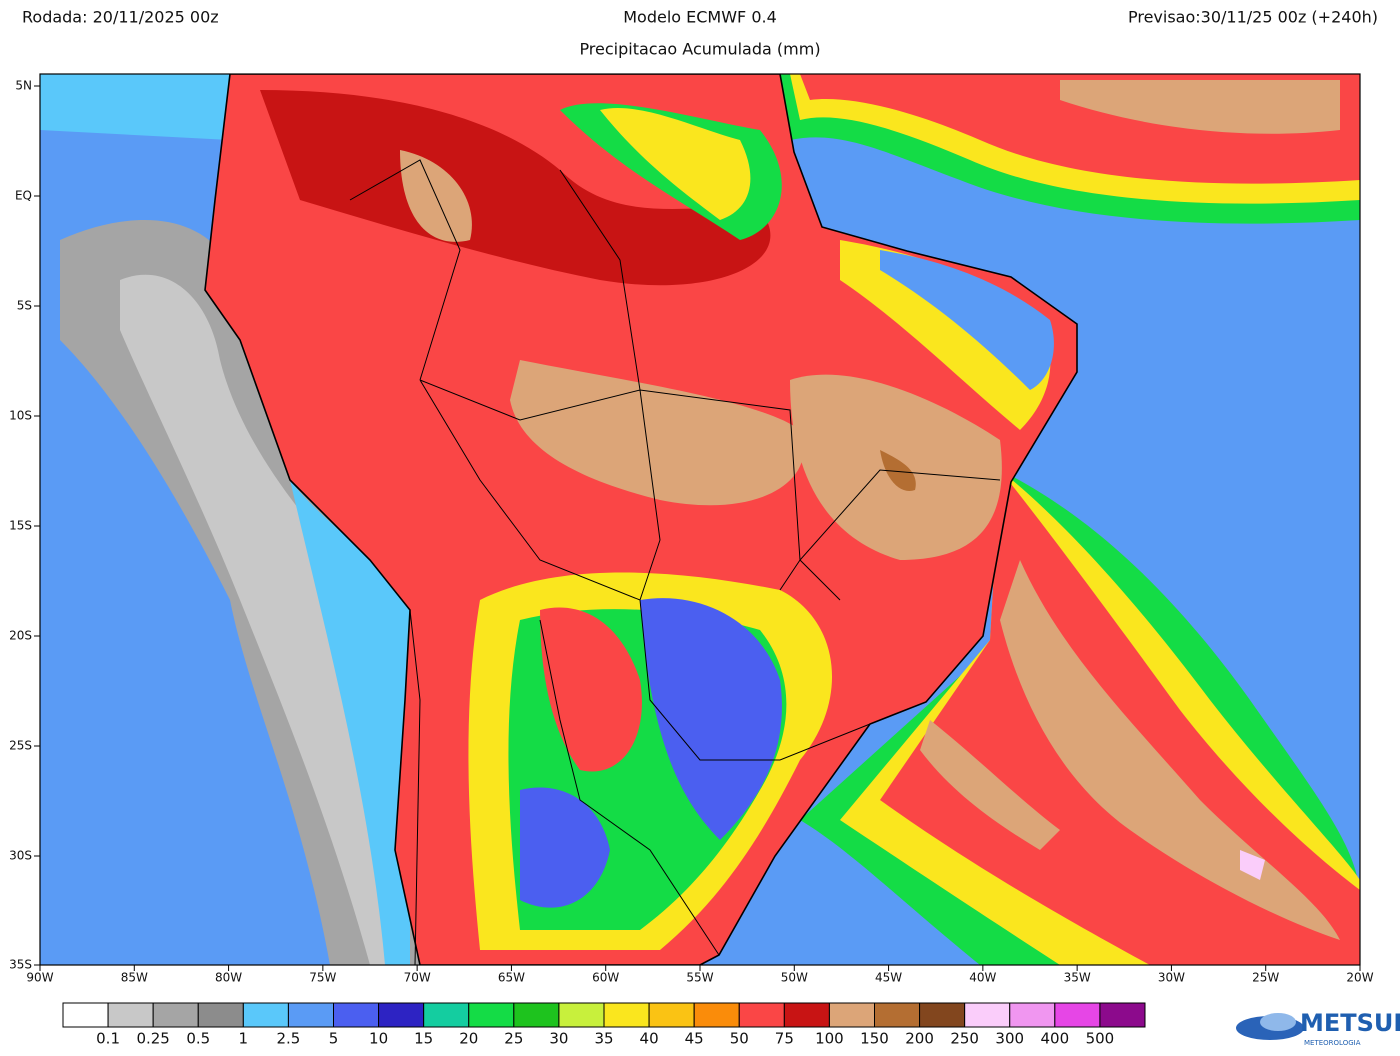 Image resolution: width=1400 pixels, height=1056 pixels. I want to click on lon-label: 60W, so click(605, 978).